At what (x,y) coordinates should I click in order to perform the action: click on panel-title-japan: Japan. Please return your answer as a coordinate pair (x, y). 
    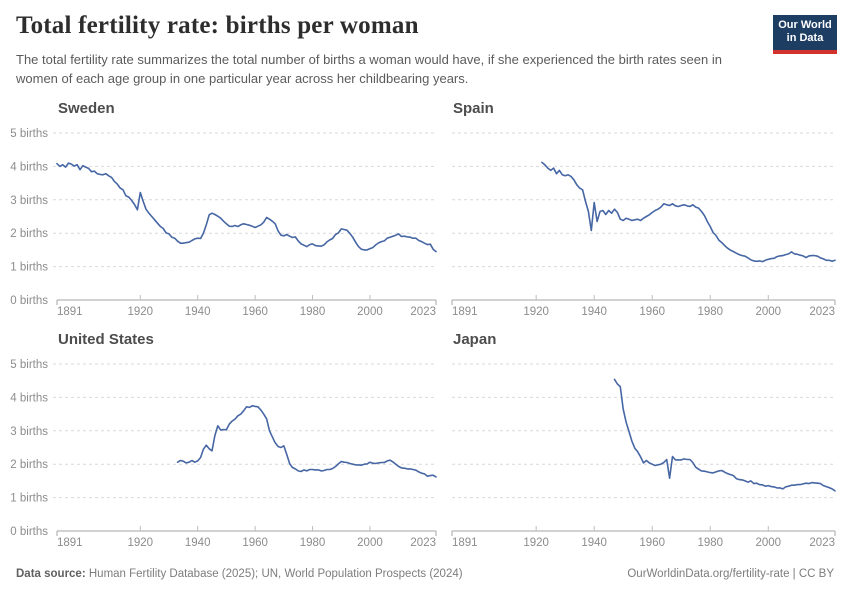
    Looking at the image, I should click on (475, 339).